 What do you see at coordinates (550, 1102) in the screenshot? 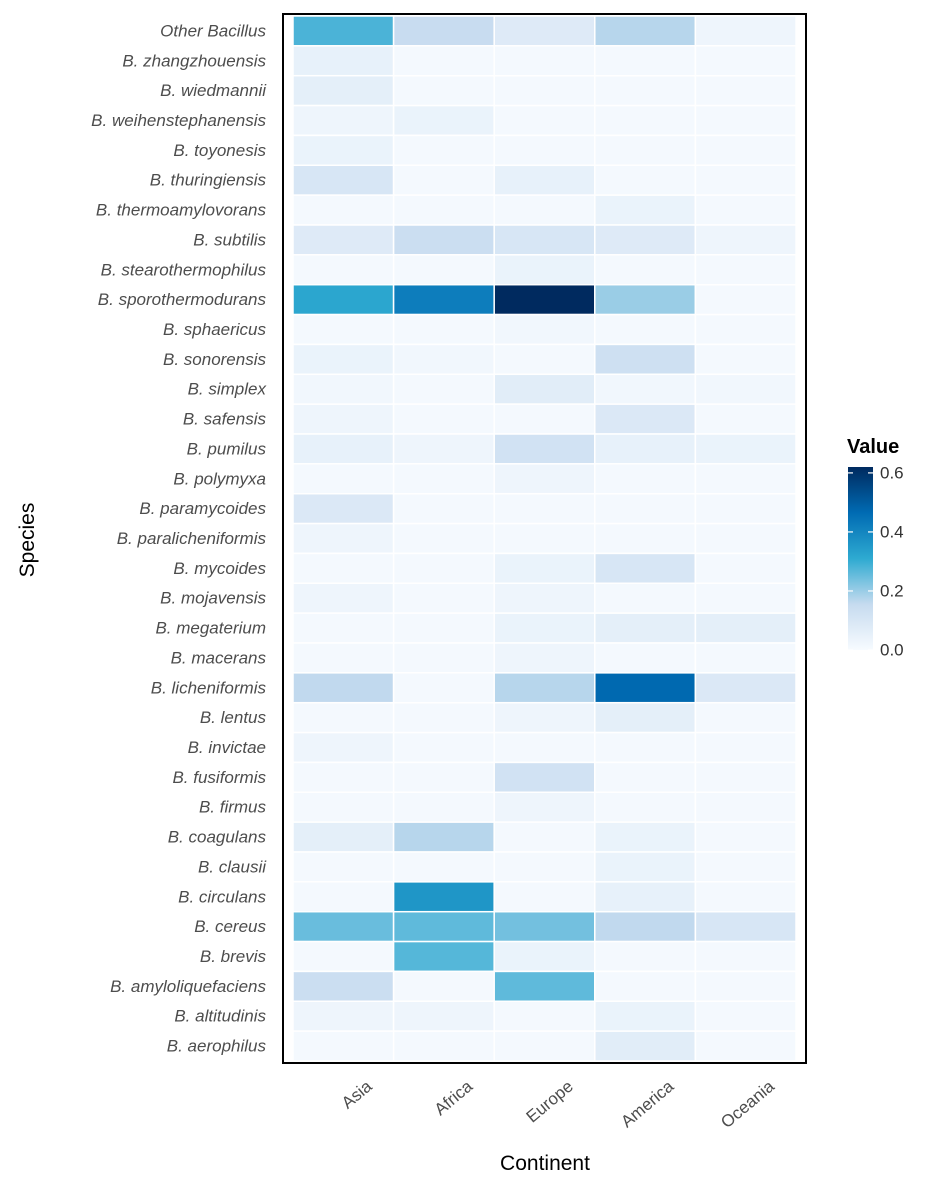
I see `x-tick-label: Europe` at bounding box center [550, 1102].